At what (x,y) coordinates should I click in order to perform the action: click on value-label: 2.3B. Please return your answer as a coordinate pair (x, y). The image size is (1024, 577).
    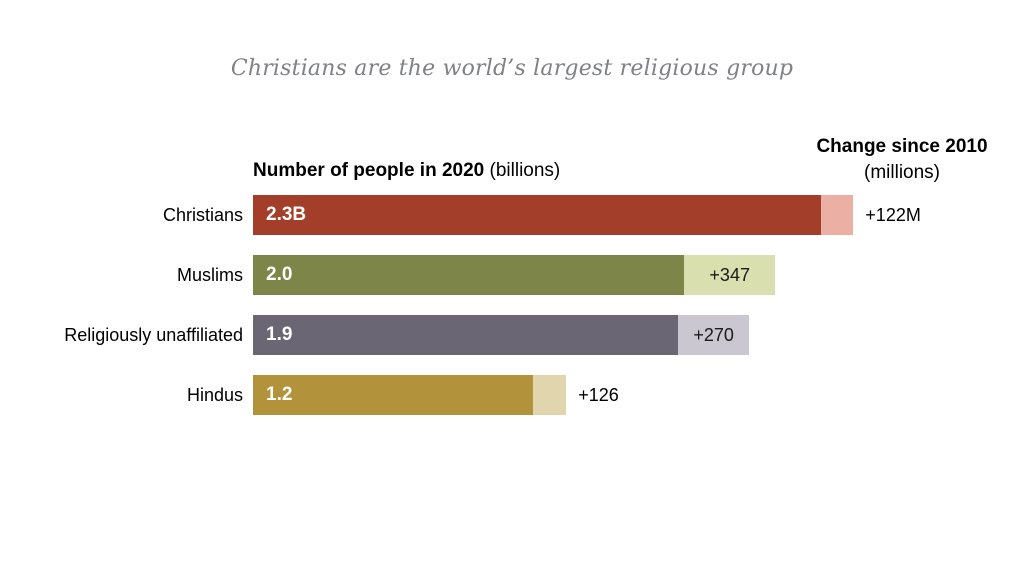
    Looking at the image, I should click on (286, 214).